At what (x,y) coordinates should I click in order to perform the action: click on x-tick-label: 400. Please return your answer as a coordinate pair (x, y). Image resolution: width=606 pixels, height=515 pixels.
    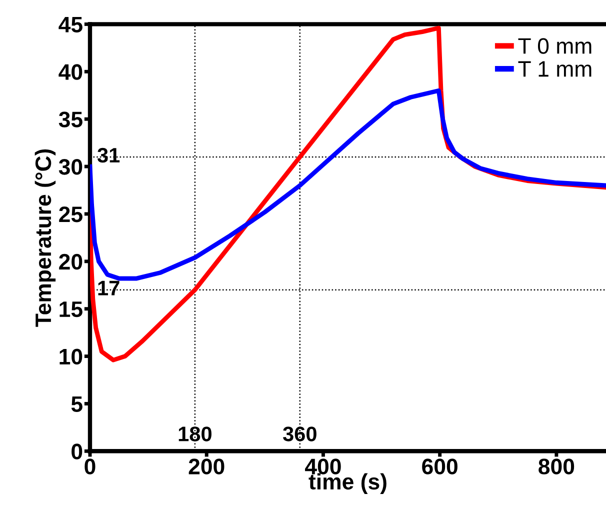
    Looking at the image, I should click on (323, 466).